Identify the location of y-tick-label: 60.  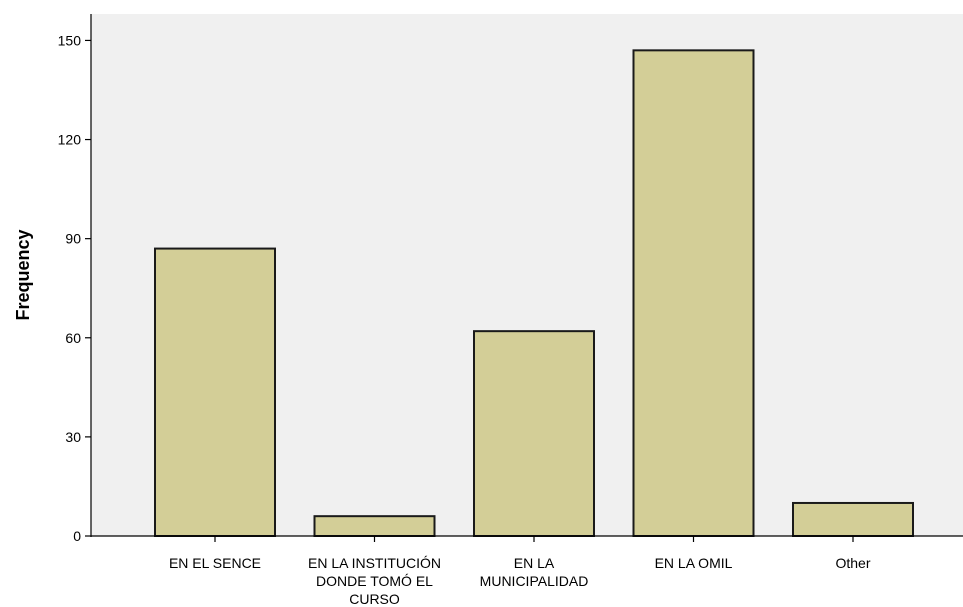
(73, 338).